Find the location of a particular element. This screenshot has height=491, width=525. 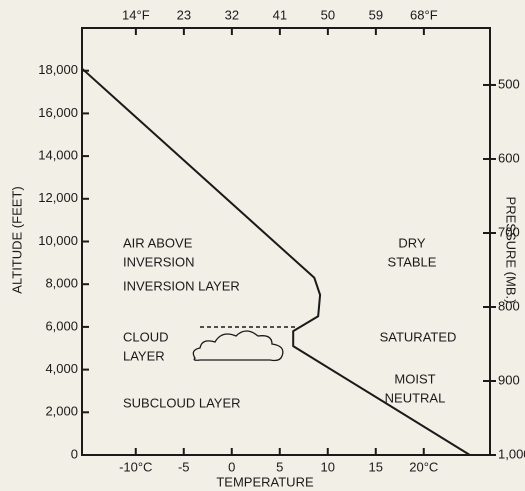

annotation: AIR ABOVE is located at coordinates (158, 242).